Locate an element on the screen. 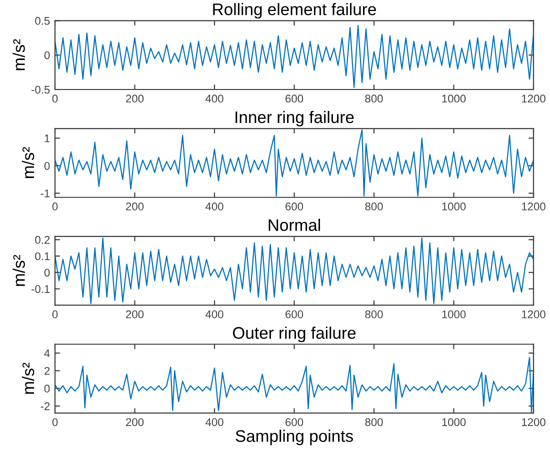 The height and width of the screenshot is (459, 550). chart-title: Outer ring failure is located at coordinates (294, 334).